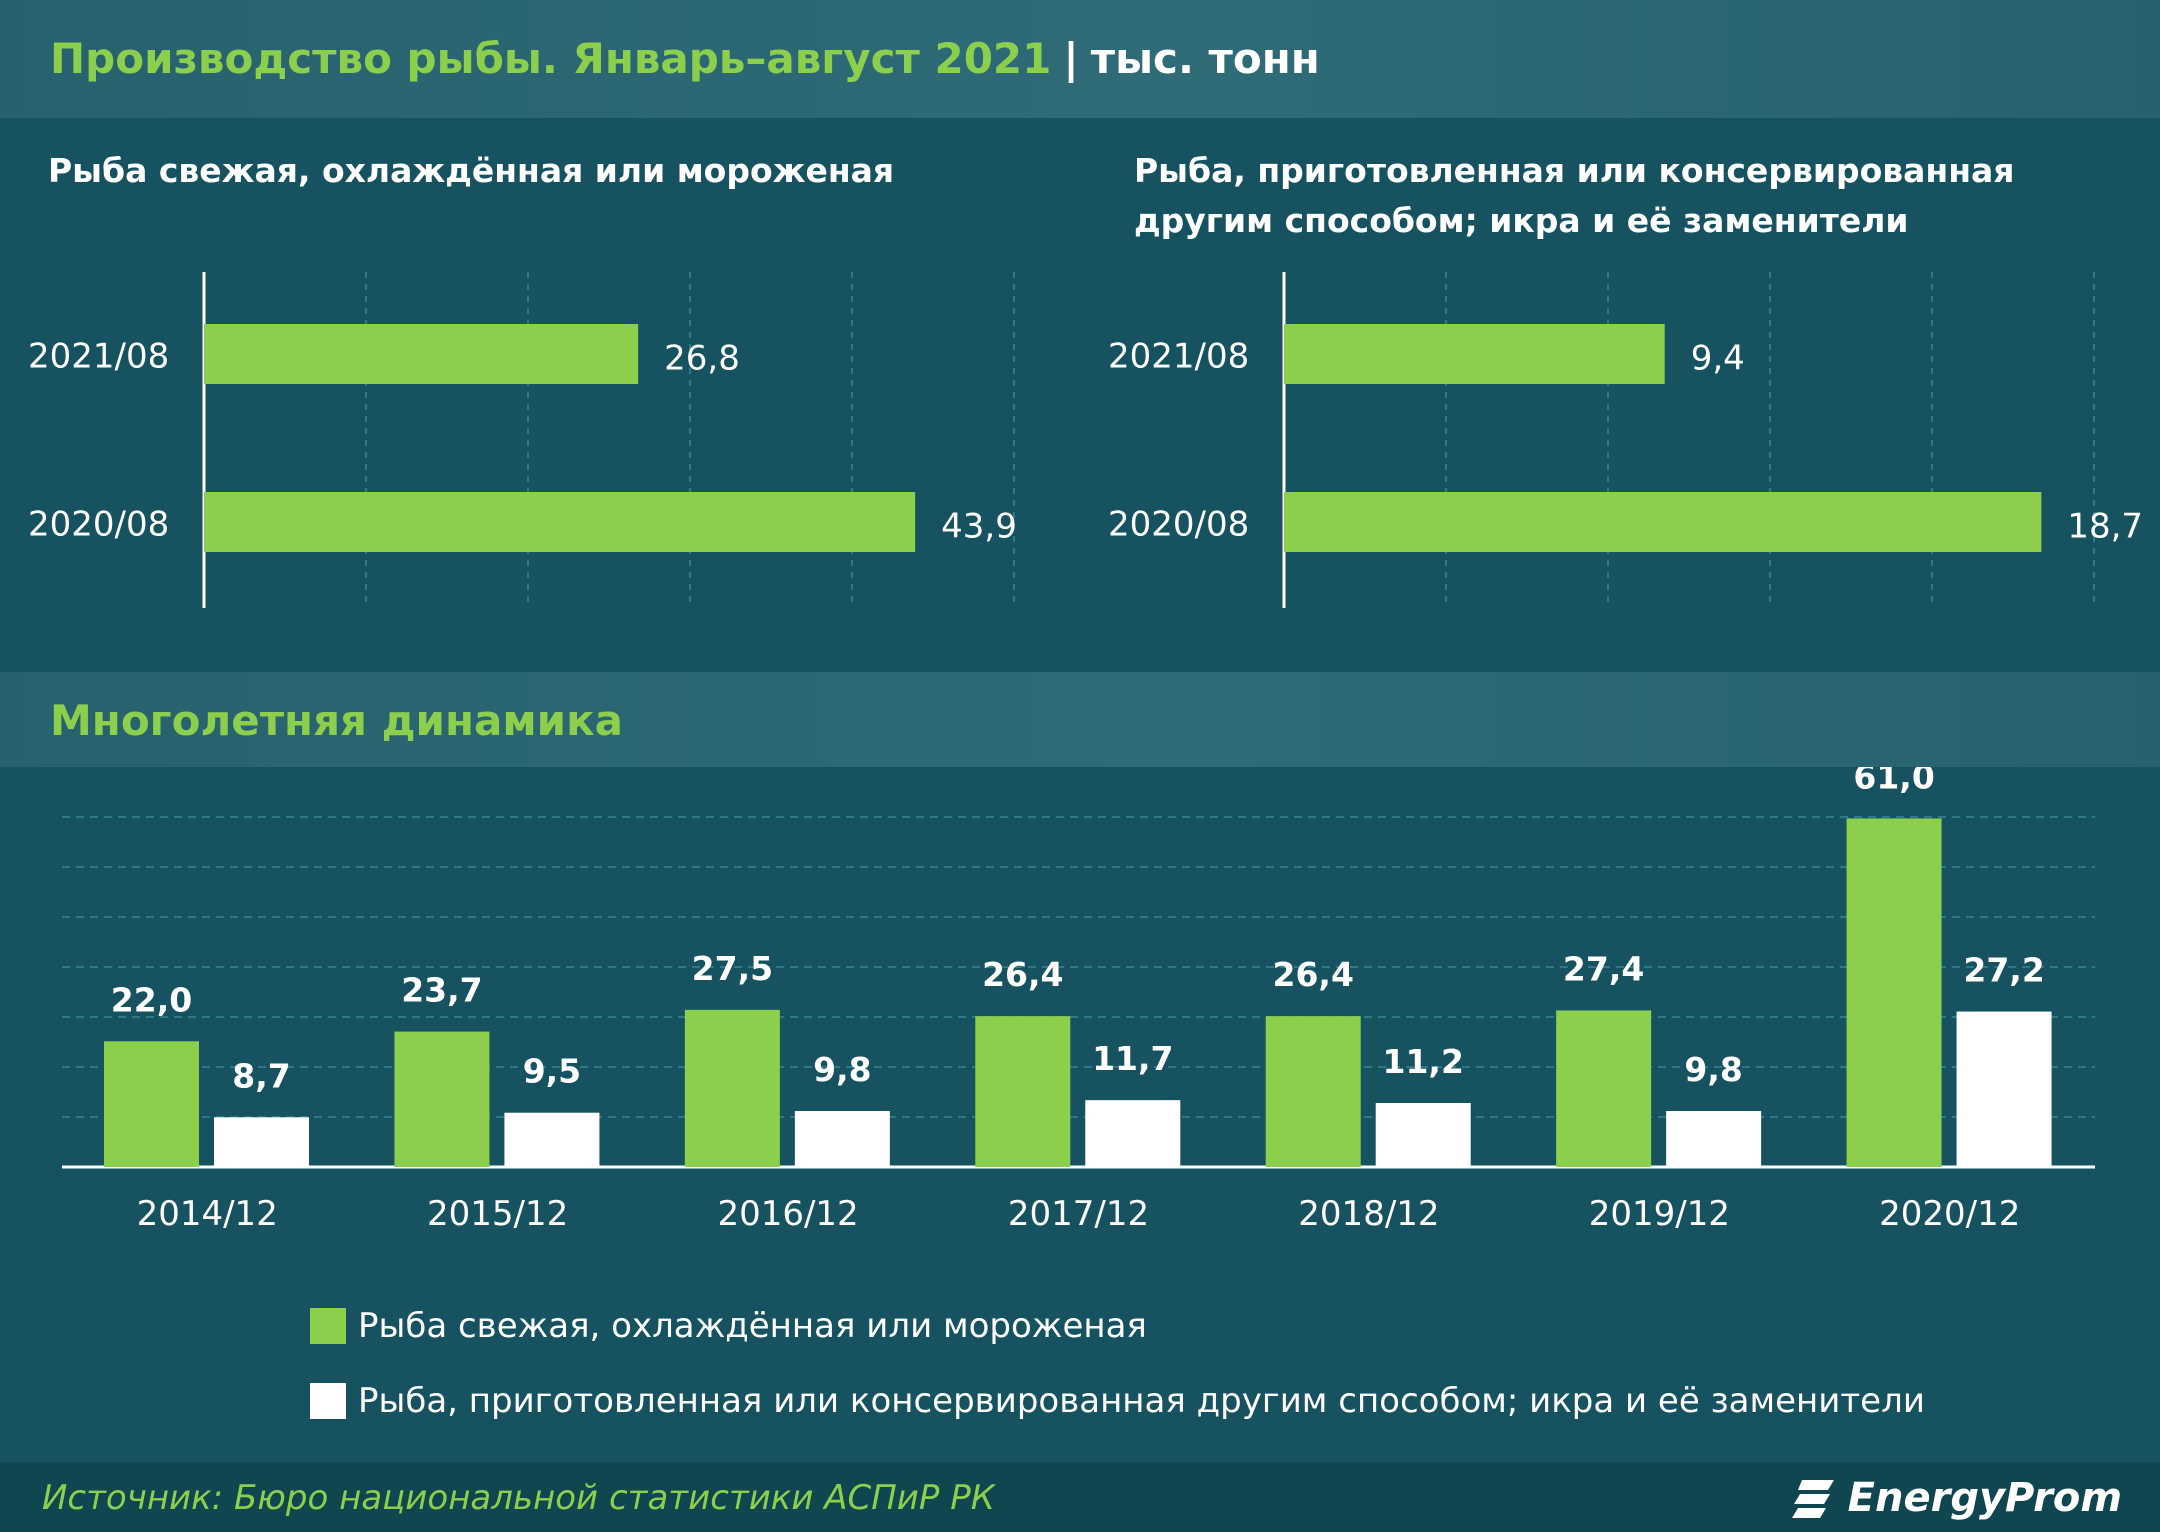 This screenshot has height=1532, width=2160. What do you see at coordinates (732, 968) in the screenshot?
I see `fresh-year-value-label: 27,5` at bounding box center [732, 968].